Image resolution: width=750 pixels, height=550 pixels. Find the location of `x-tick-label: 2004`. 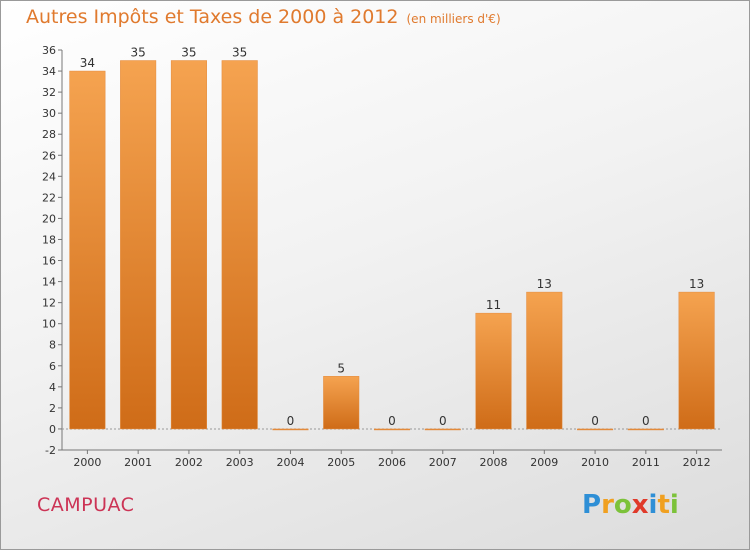

x-tick-label: 2004 is located at coordinates (290, 462).